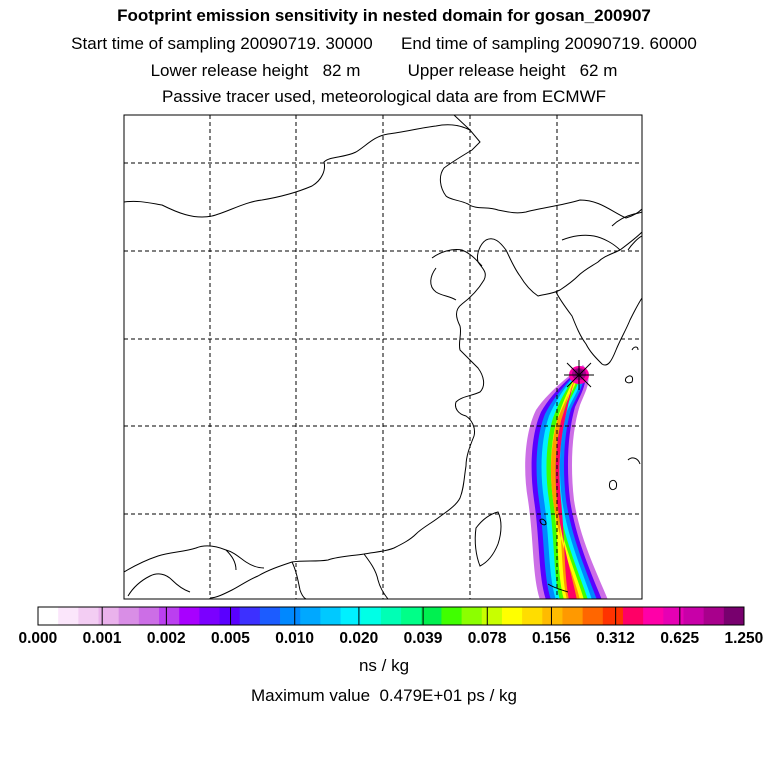 This screenshot has width=768, height=768. Describe the element at coordinates (230, 638) in the screenshot. I see `colorbar-tick-label: 0.005` at that location.